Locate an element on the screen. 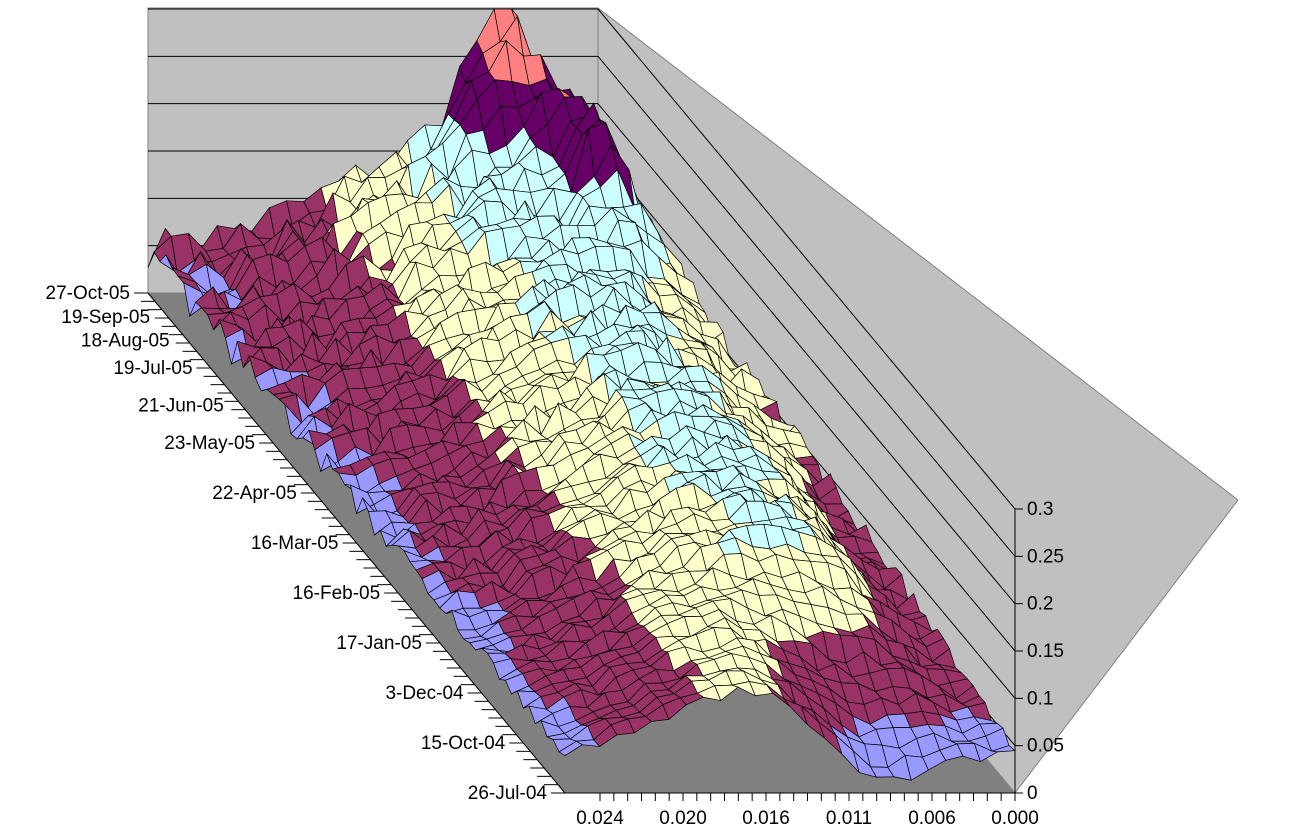  x-tick-label: 0.000 is located at coordinates (1015, 818).